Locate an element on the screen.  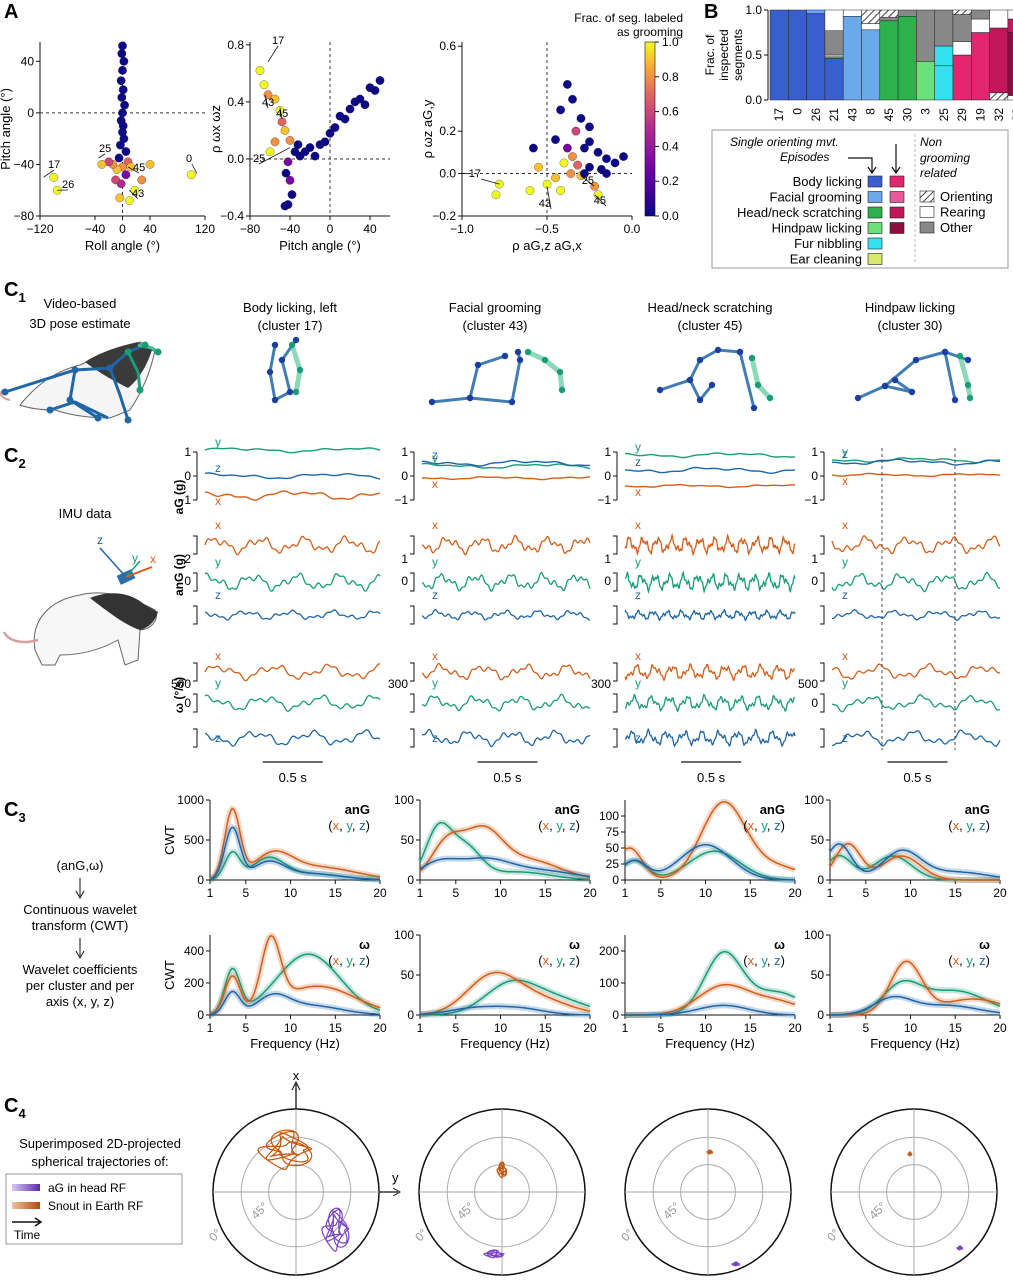
colorbar-tick-label: 0.8 is located at coordinates (670, 77).